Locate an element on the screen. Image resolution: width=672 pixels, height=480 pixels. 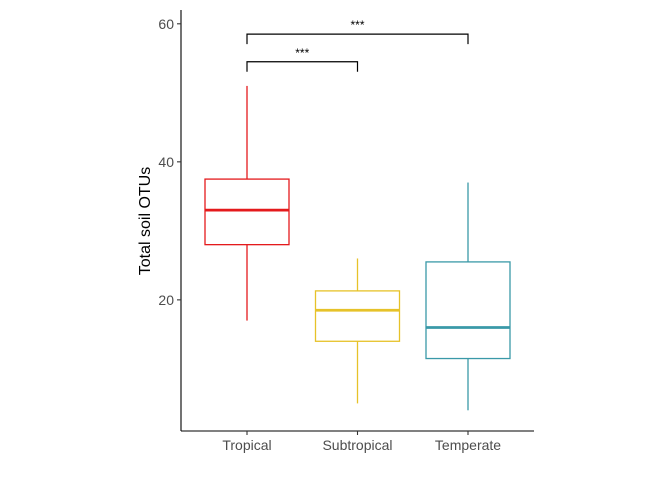
x-tick-label-temperate: Temperate is located at coordinates (468, 445).